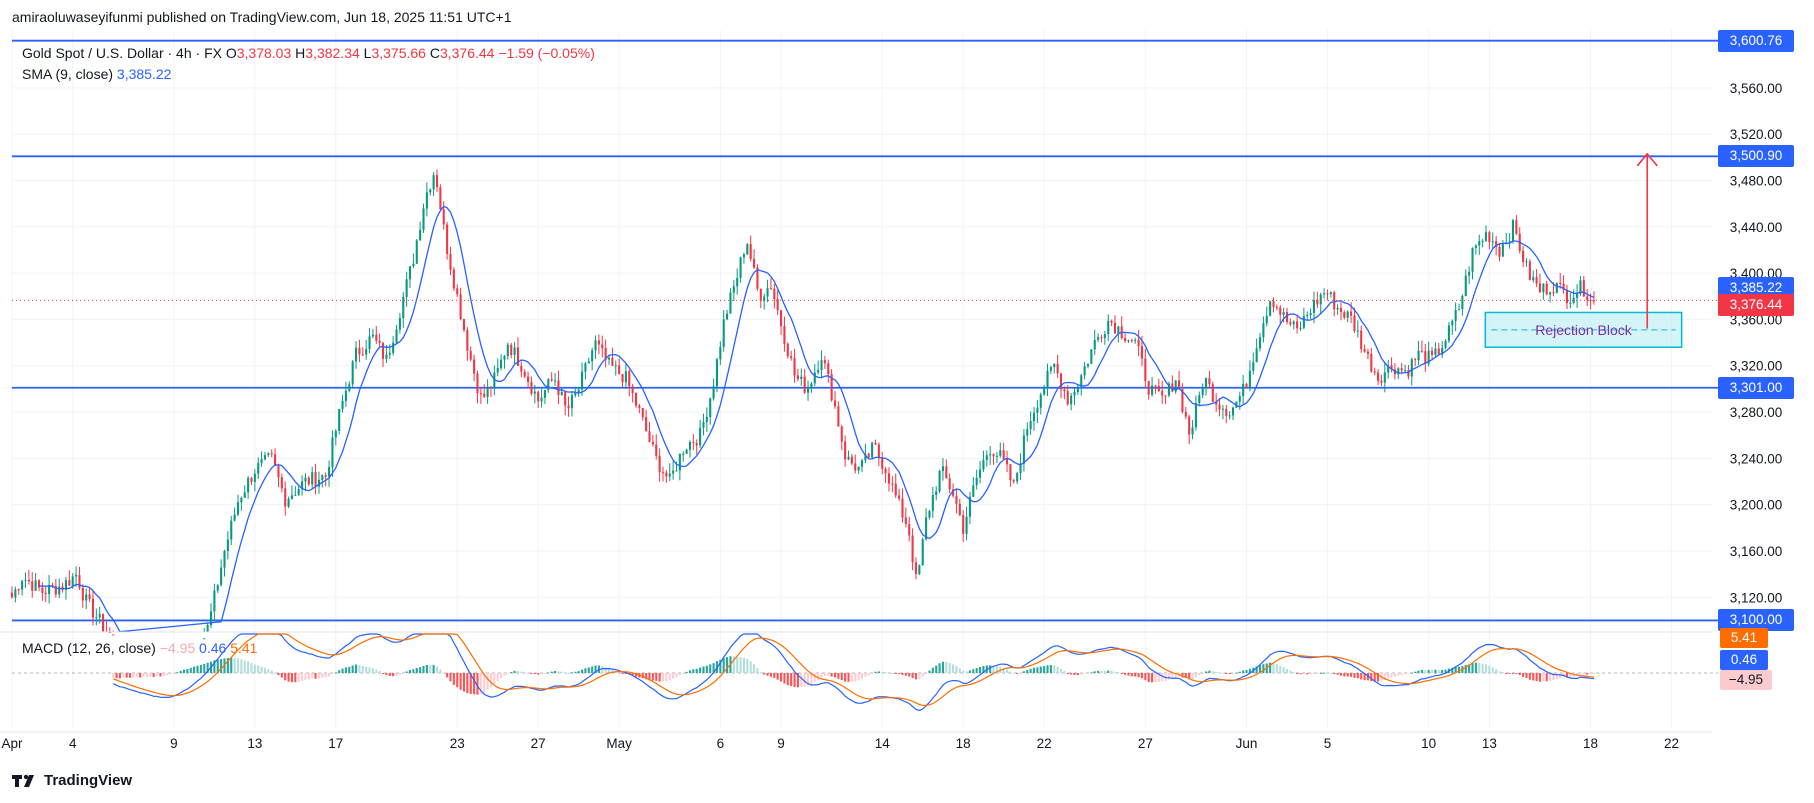  What do you see at coordinates (73, 743) in the screenshot?
I see `time-axis-label: 4` at bounding box center [73, 743].